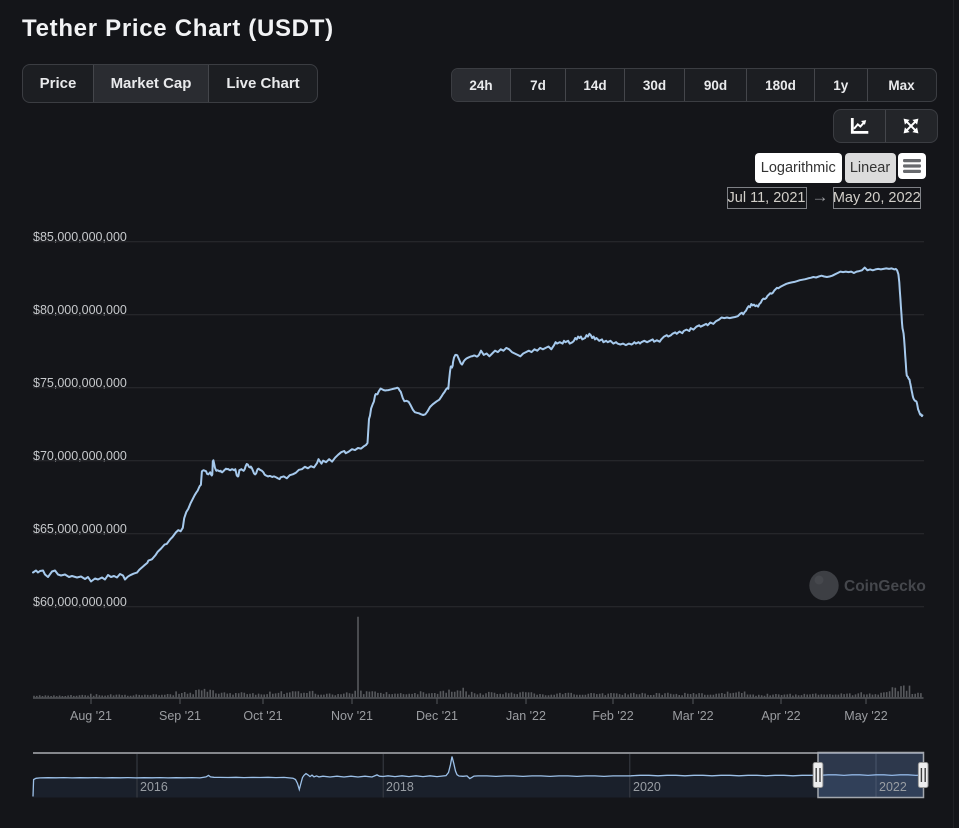  What do you see at coordinates (885, 586) in the screenshot?
I see `svg-text: CoinGecko` at bounding box center [885, 586].